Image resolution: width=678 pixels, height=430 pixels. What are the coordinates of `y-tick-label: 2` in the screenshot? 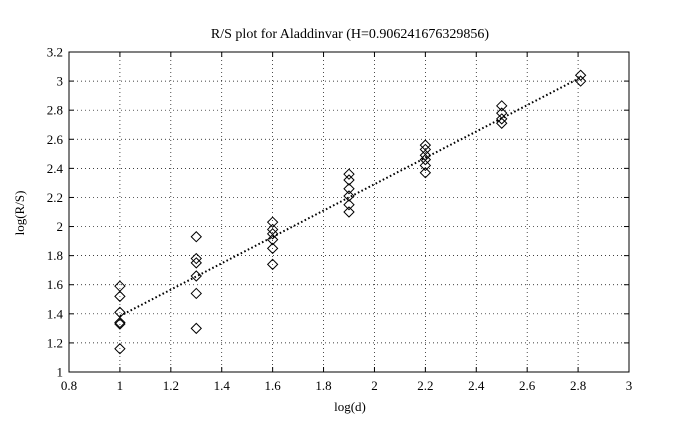 It's located at (60, 226).